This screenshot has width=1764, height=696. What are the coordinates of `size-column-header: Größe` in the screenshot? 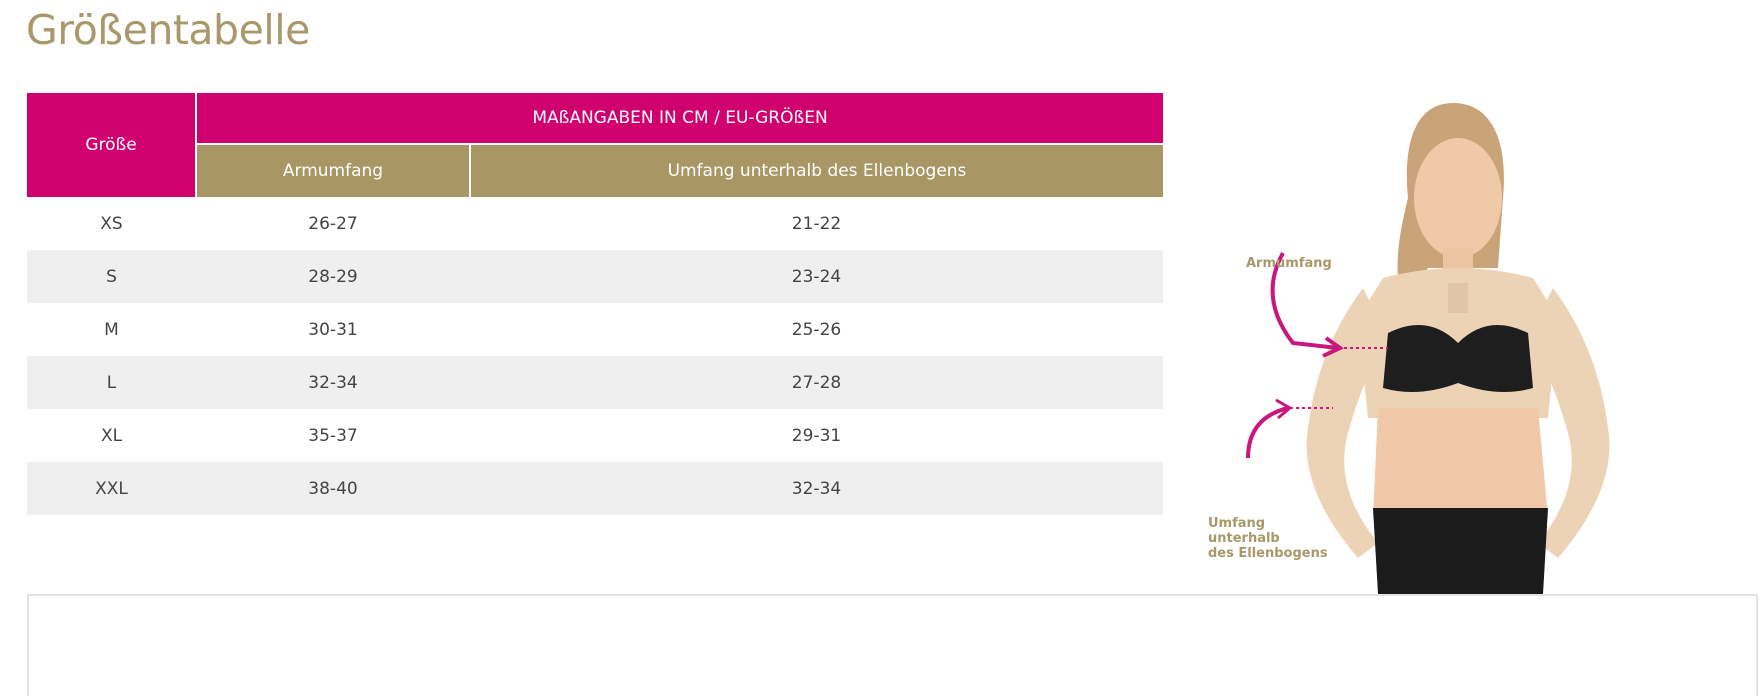 It's located at (112, 145).